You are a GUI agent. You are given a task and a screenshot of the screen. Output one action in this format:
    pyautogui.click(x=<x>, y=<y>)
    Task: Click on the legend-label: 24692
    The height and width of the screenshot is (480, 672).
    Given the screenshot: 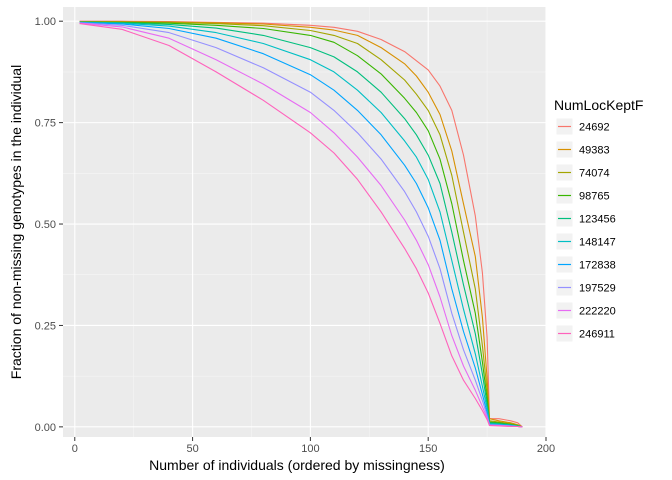 What is the action you would take?
    pyautogui.click(x=594, y=128)
    